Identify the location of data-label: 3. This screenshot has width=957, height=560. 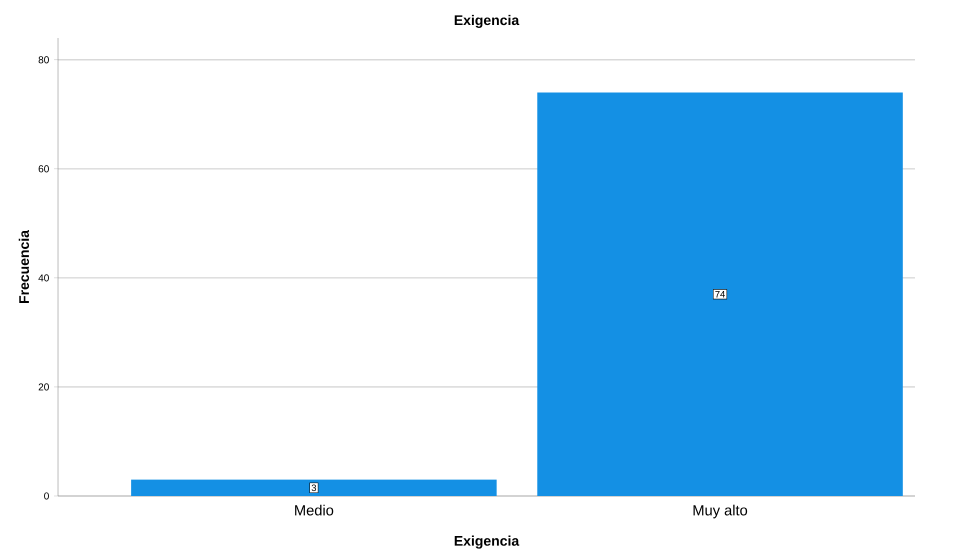
(314, 488).